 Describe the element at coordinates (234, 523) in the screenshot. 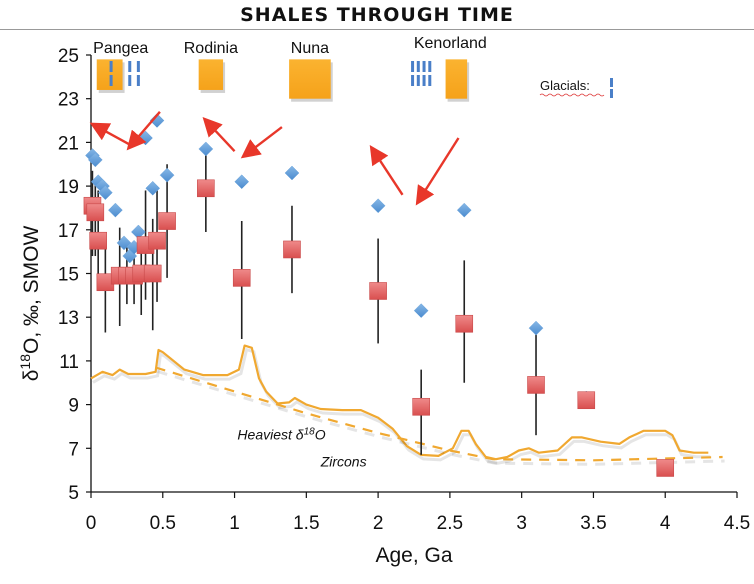

I see `x-tick-label: 1` at that location.